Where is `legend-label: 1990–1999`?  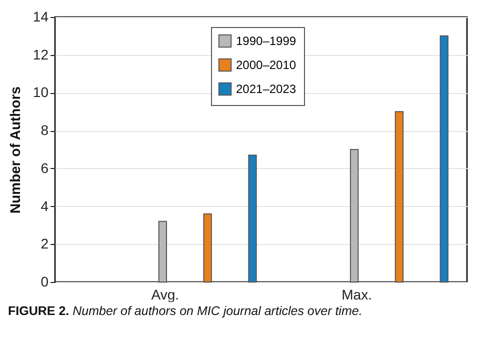 legend-label: 1990–1999 is located at coordinates (266, 41).